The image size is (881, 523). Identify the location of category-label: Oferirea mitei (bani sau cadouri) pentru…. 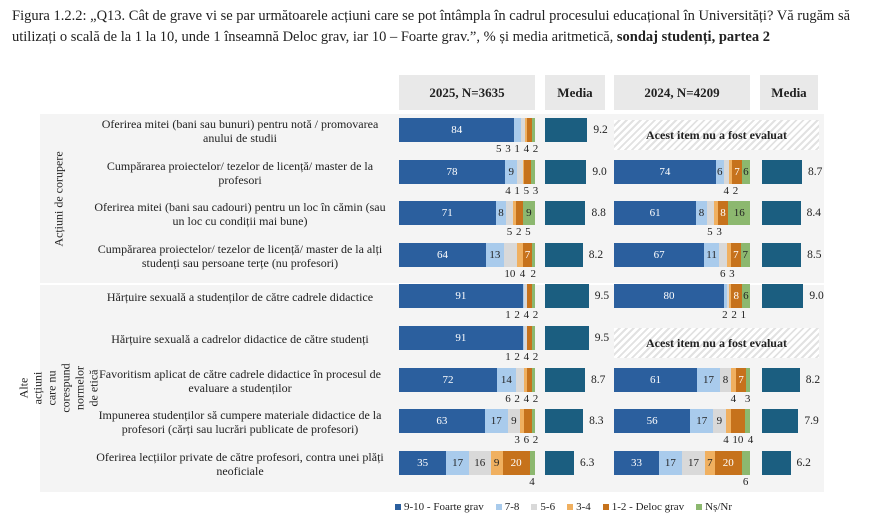
(240, 214).